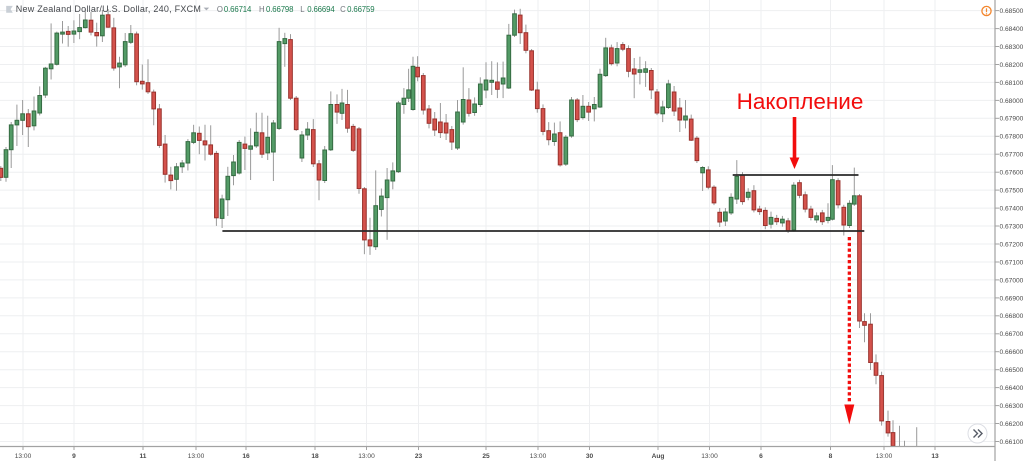 The width and height of the screenshot is (1024, 461). Describe the element at coordinates (1012, 173) in the screenshot. I see `svg-text: 0.67600` at that location.